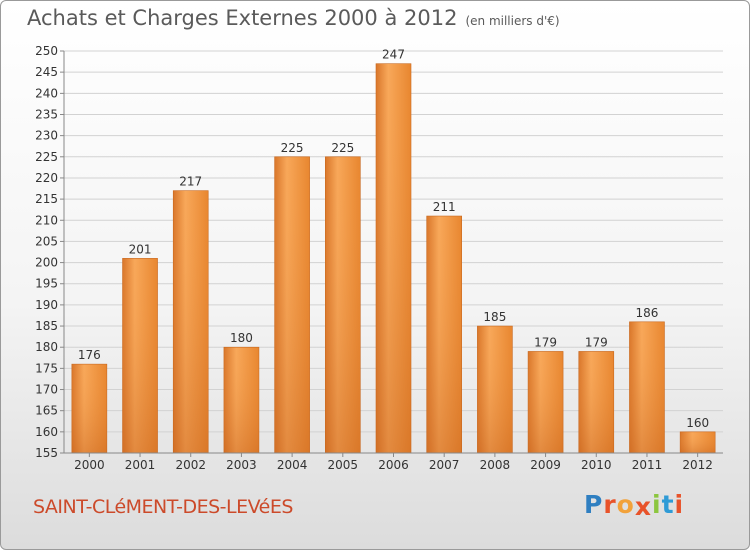 This screenshot has width=750, height=550. I want to click on bar-2004, so click(292, 305).